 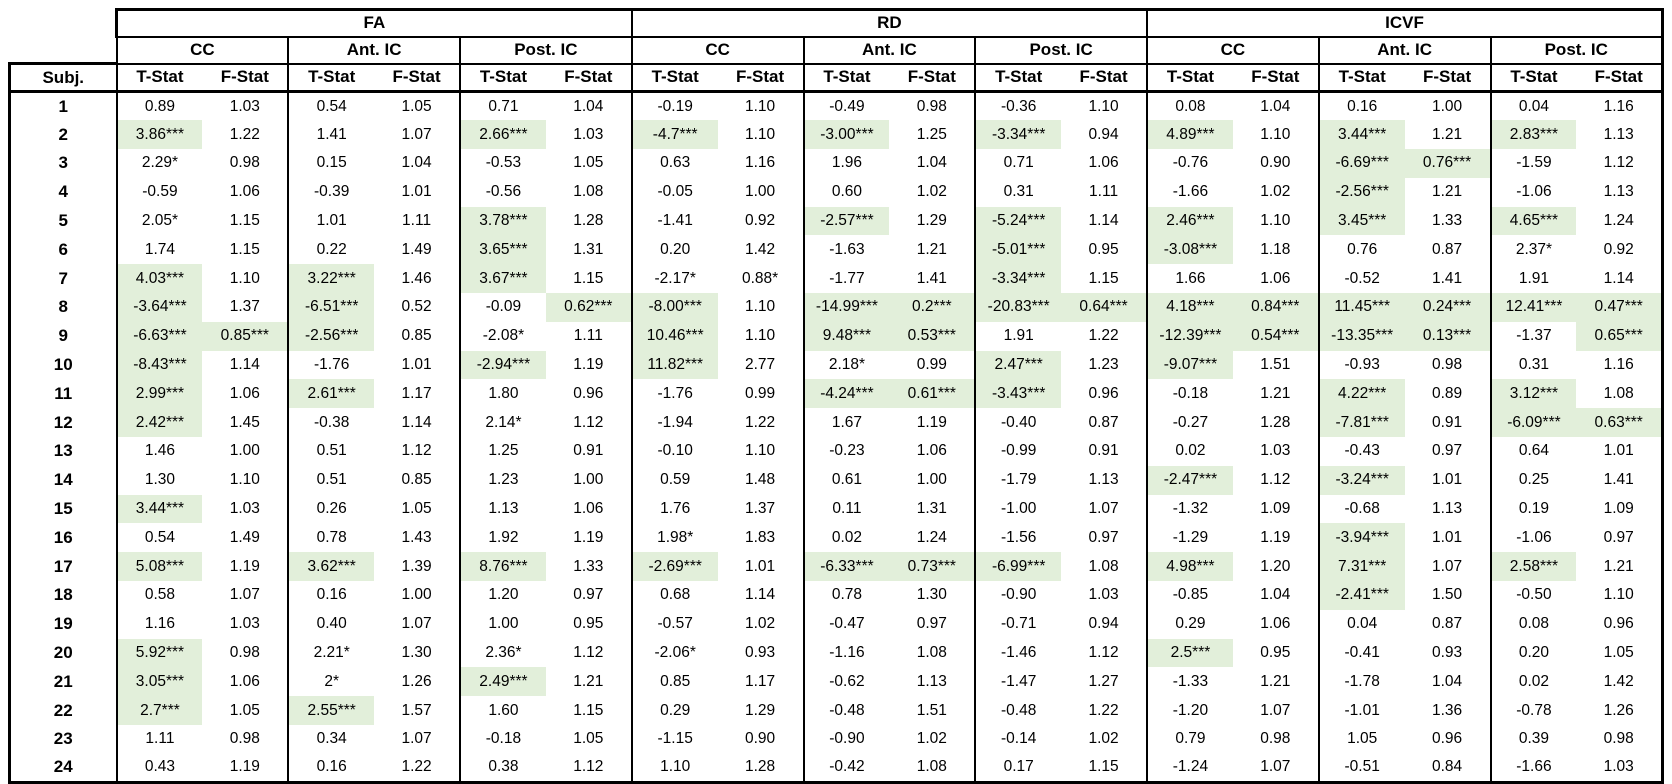 What do you see at coordinates (1018, 711) in the screenshot?
I see `stat-cell: -0.48` at bounding box center [1018, 711].